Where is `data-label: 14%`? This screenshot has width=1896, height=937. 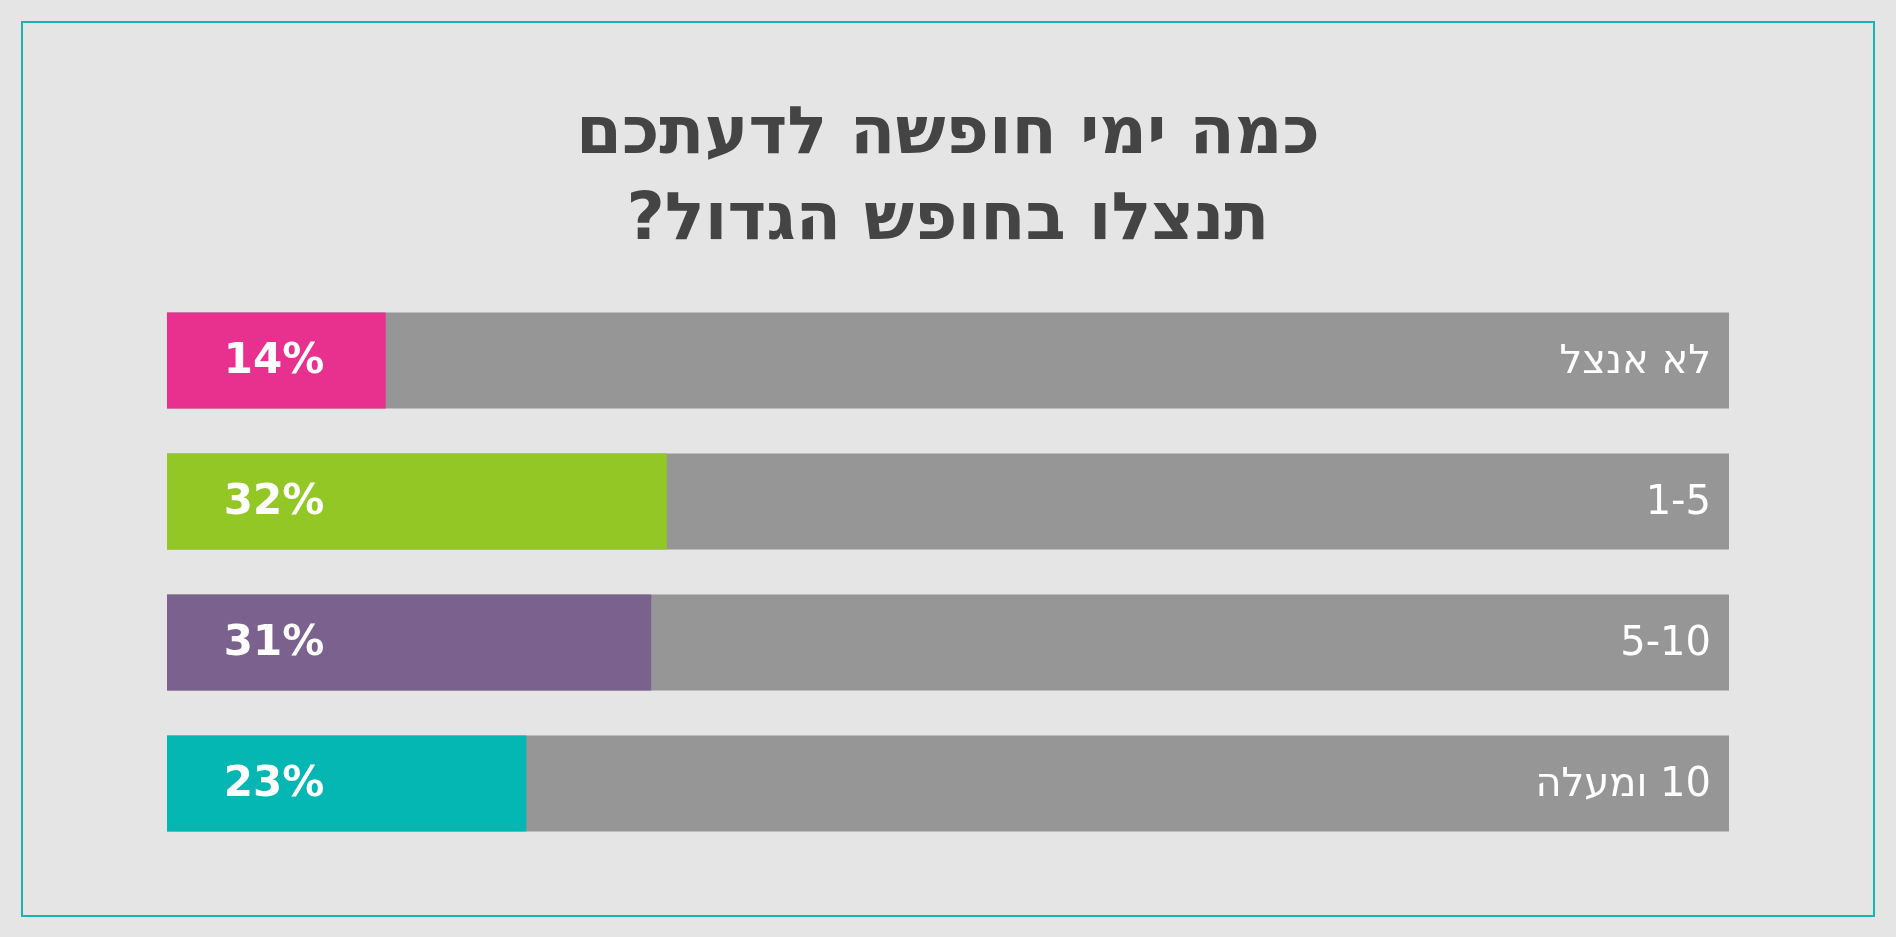
data-label: 14% is located at coordinates (274, 359).